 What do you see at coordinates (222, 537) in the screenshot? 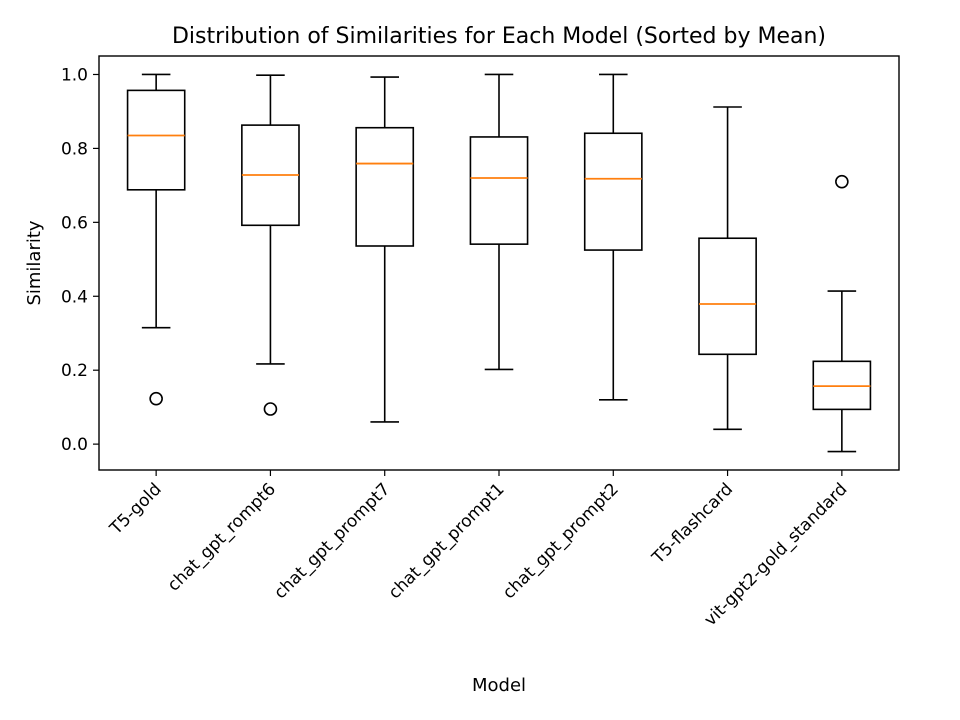
I see `x-tick-label: chat_gpt_rompt6` at bounding box center [222, 537].